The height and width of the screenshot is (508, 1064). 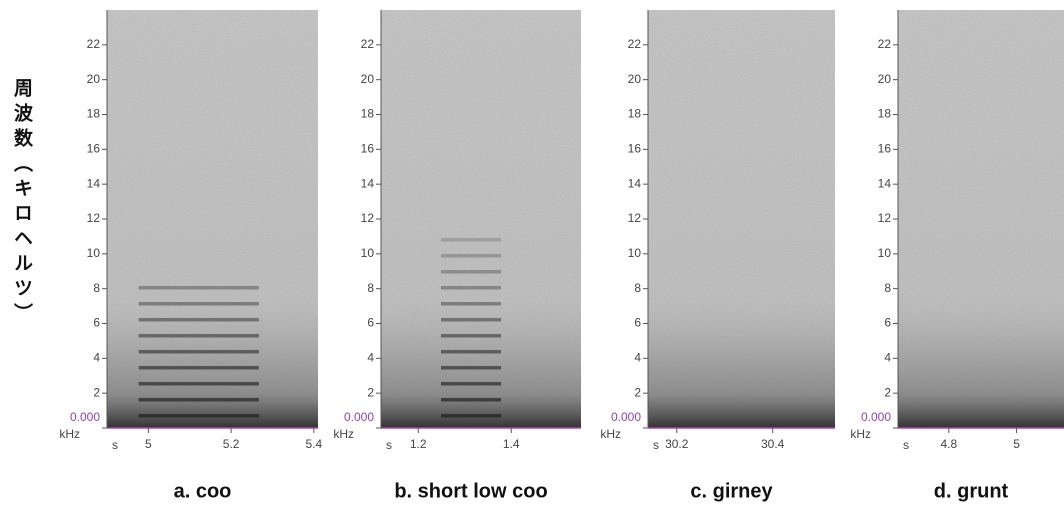 What do you see at coordinates (418, 444) in the screenshot?
I see `x-tick-label: 1.2` at bounding box center [418, 444].